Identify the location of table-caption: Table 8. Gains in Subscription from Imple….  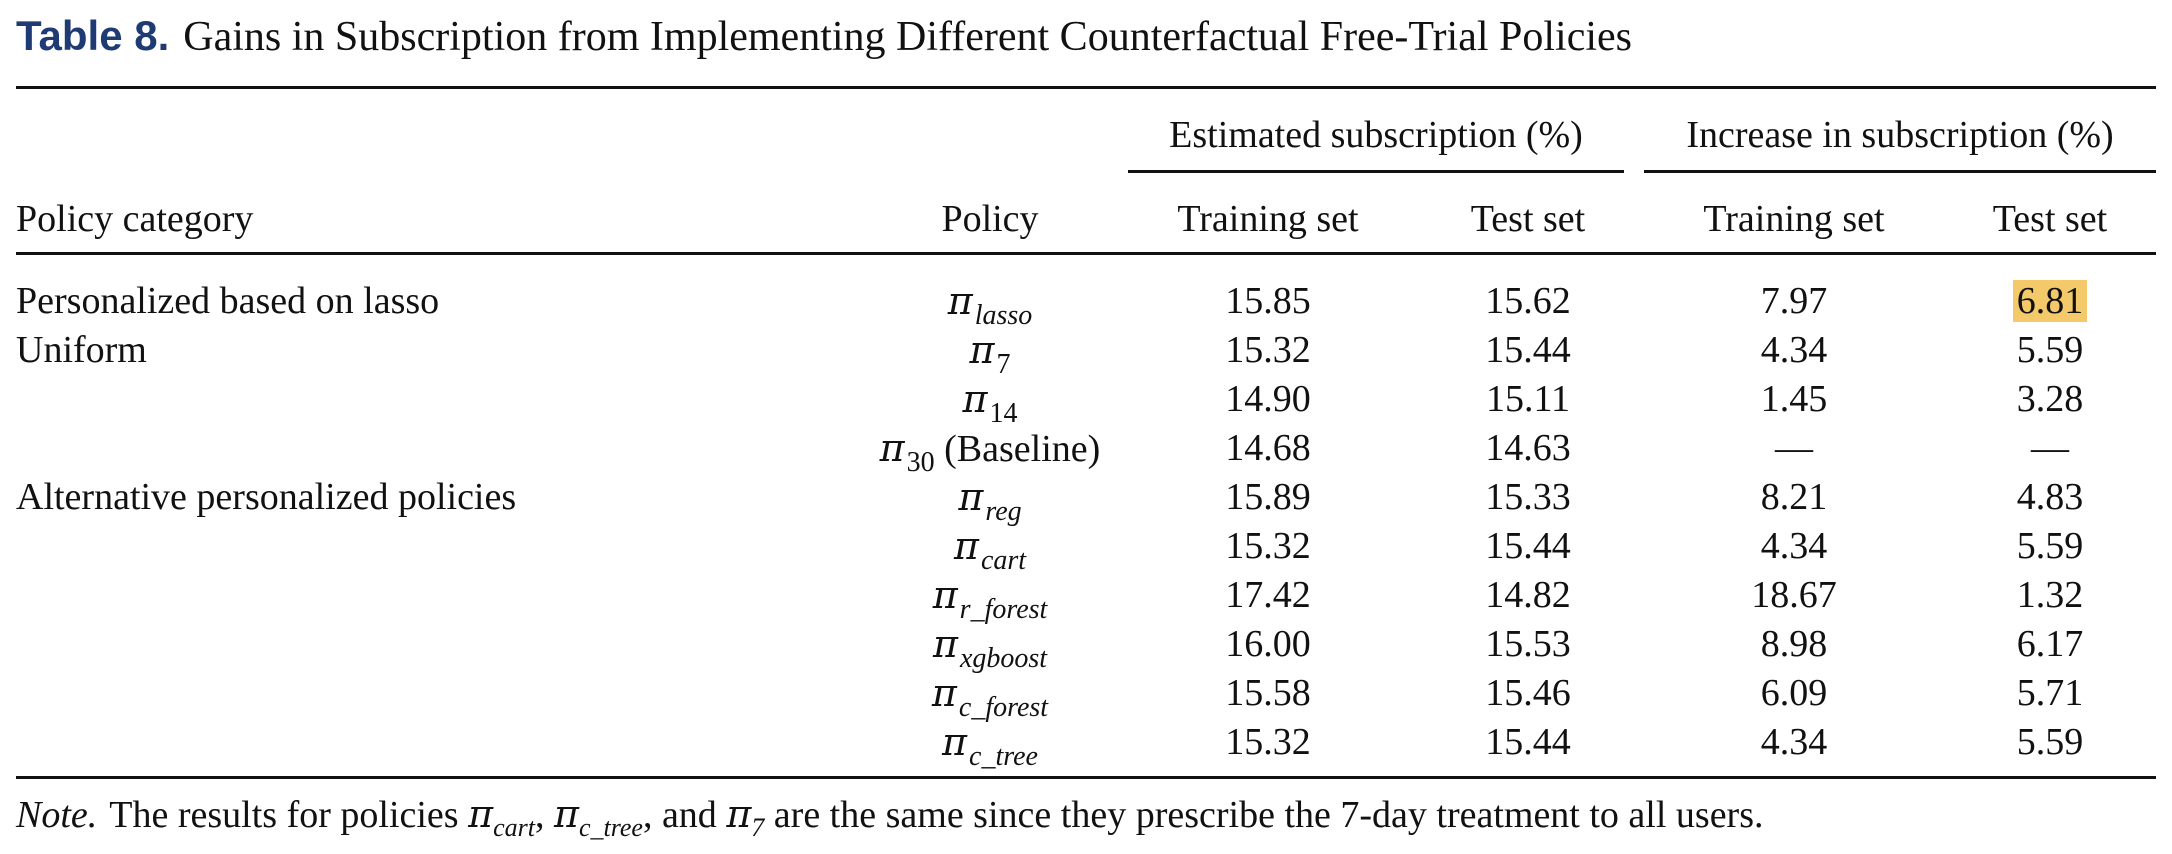
(824, 36).